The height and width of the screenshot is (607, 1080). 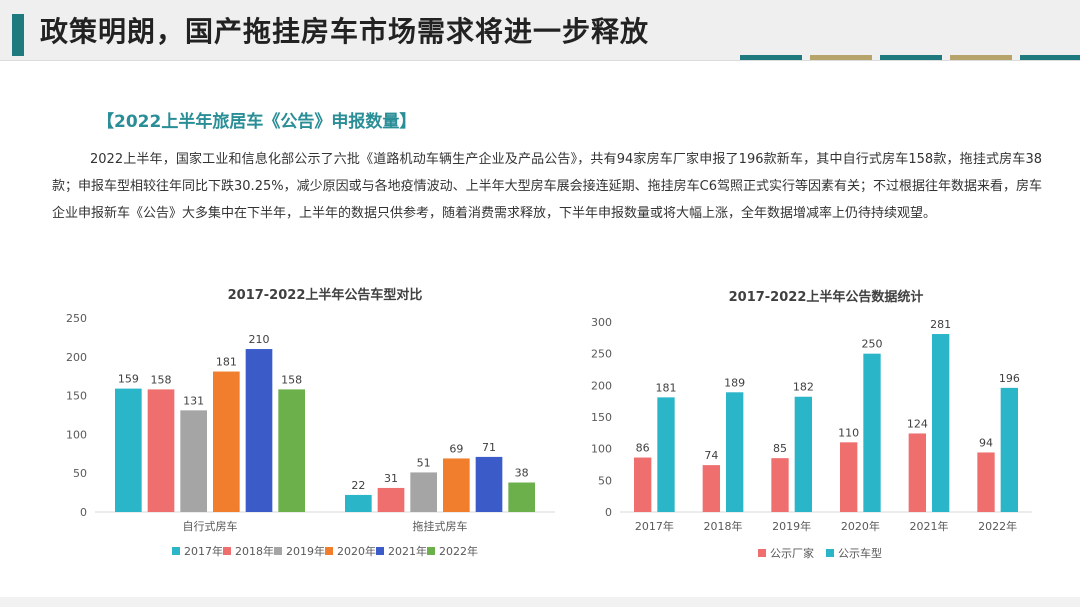 What do you see at coordinates (128, 450) in the screenshot?
I see `bar-2017年-自行式房车` at bounding box center [128, 450].